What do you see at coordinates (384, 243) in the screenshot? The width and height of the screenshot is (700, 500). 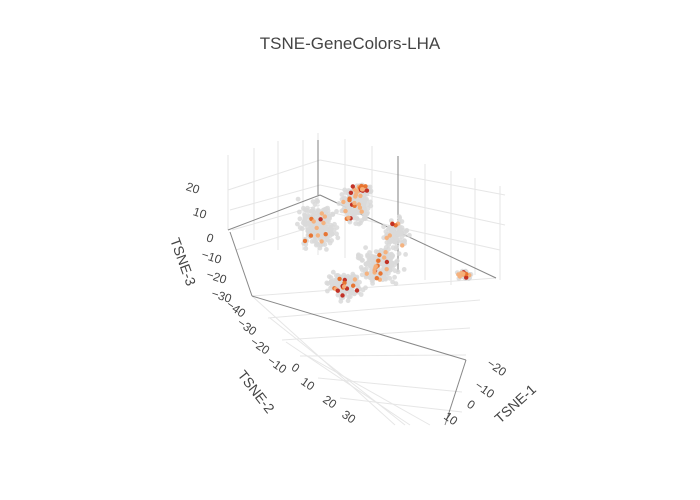 I see `point-cloud` at bounding box center [384, 243].